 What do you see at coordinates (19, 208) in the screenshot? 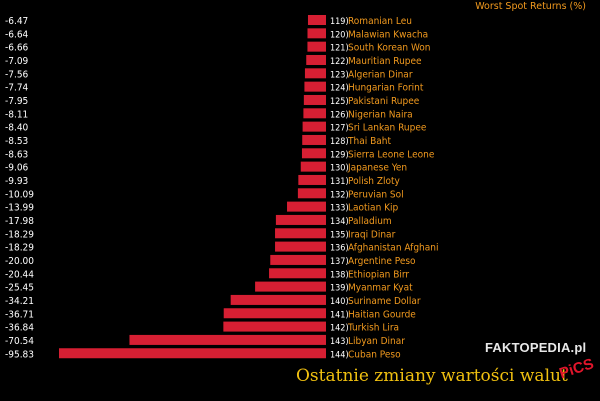
I see `value-label: -13.99` at bounding box center [19, 208].